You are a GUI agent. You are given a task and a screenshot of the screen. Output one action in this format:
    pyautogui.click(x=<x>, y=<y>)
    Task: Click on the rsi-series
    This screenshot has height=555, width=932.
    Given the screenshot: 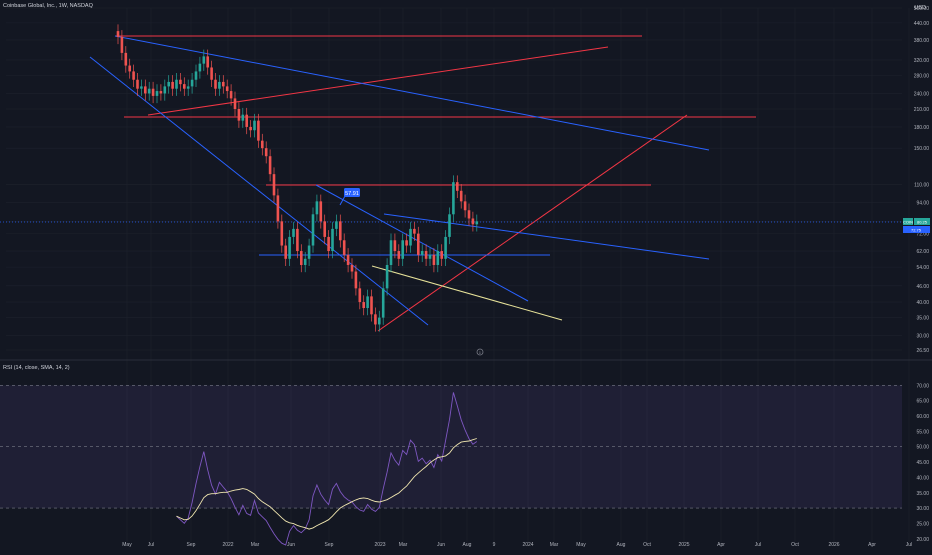 What is the action you would take?
    pyautogui.click(x=327, y=469)
    